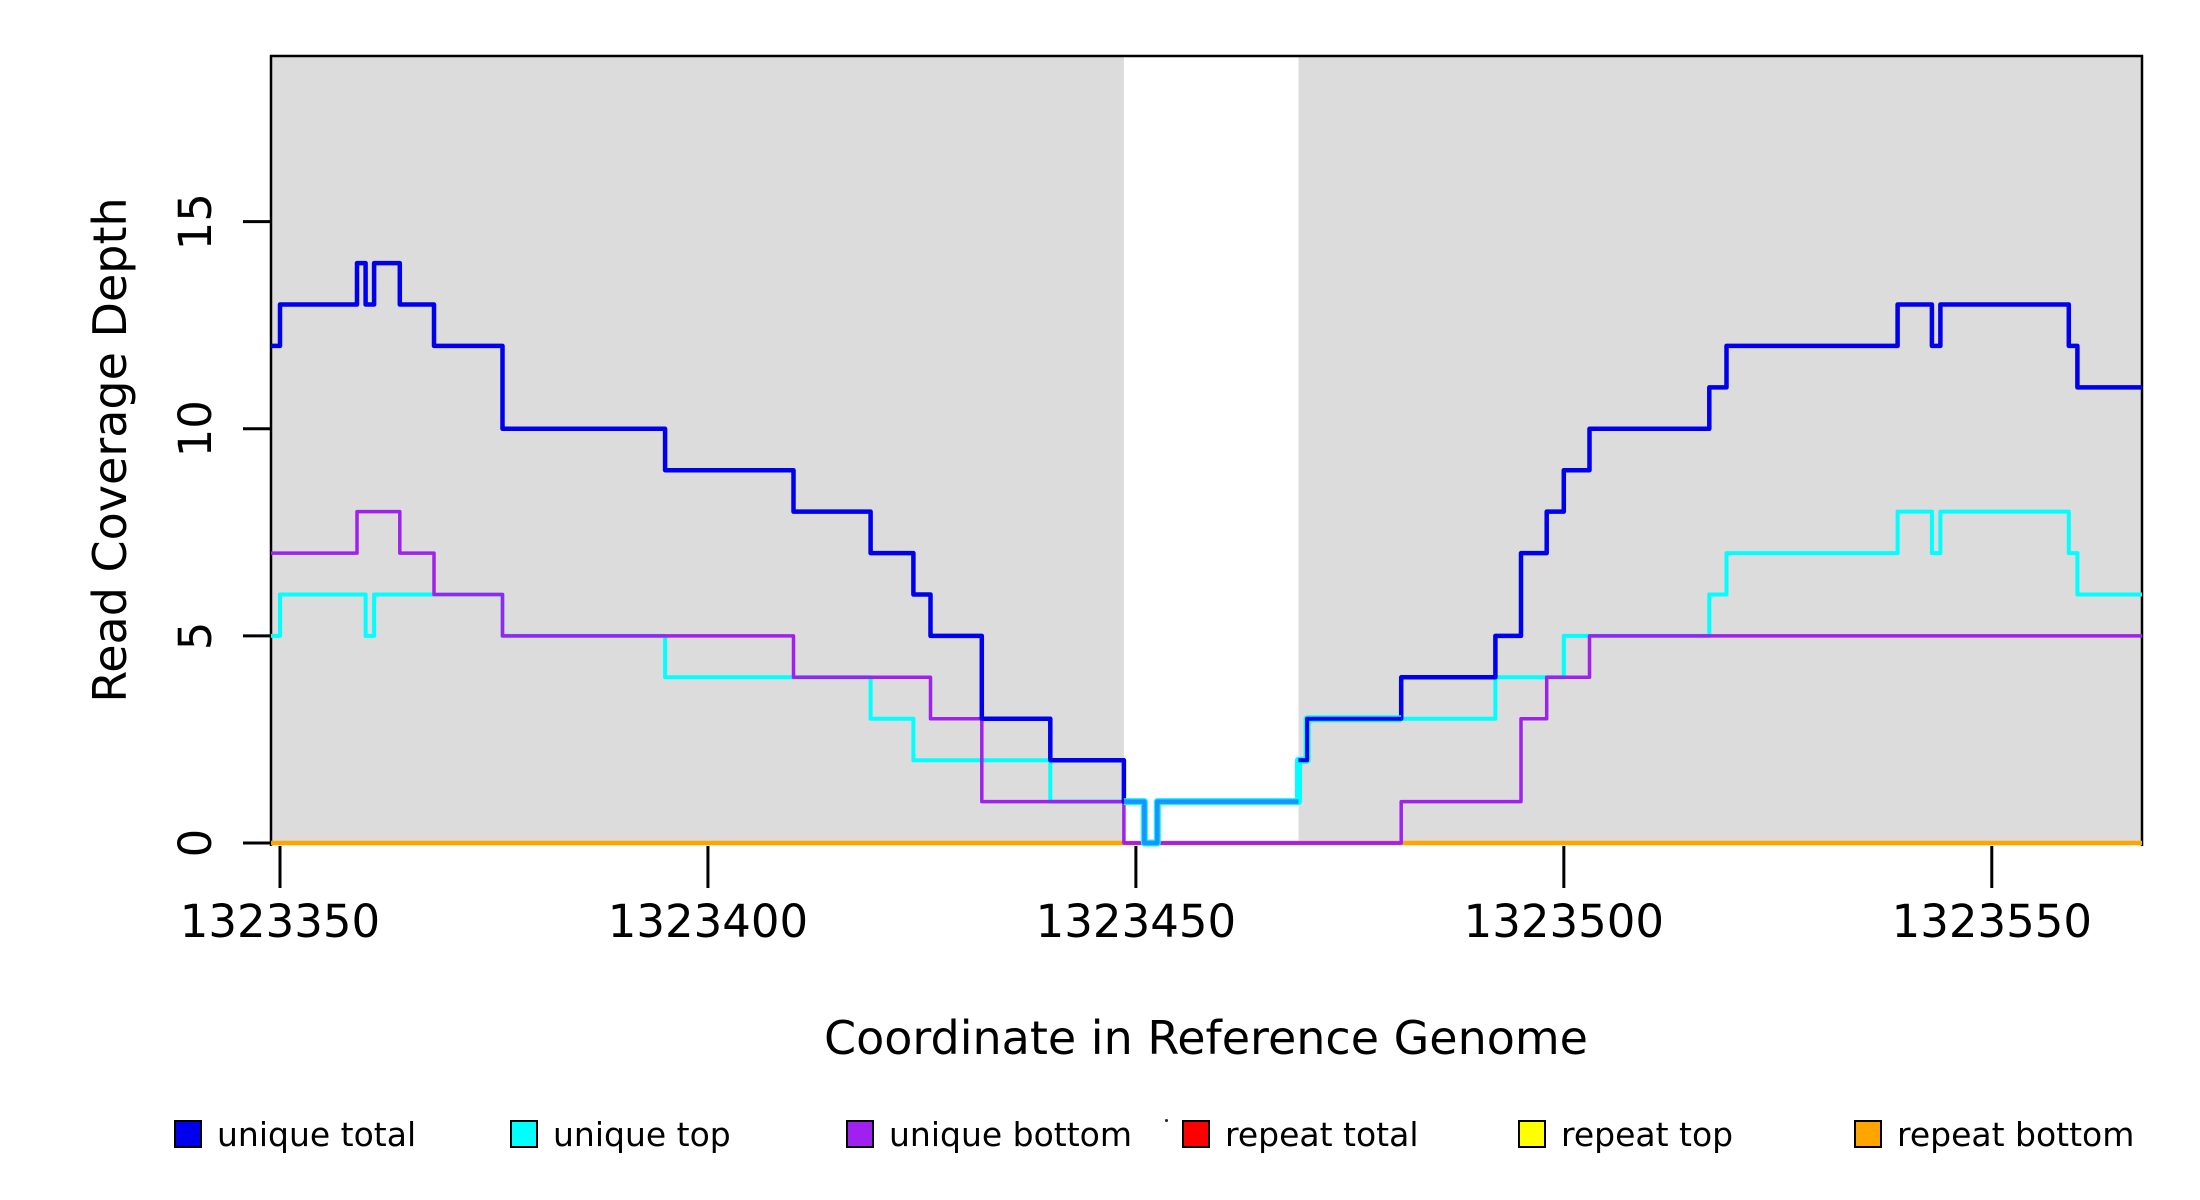  I want to click on legend-swatch-unique-bottom, so click(860, 1134).